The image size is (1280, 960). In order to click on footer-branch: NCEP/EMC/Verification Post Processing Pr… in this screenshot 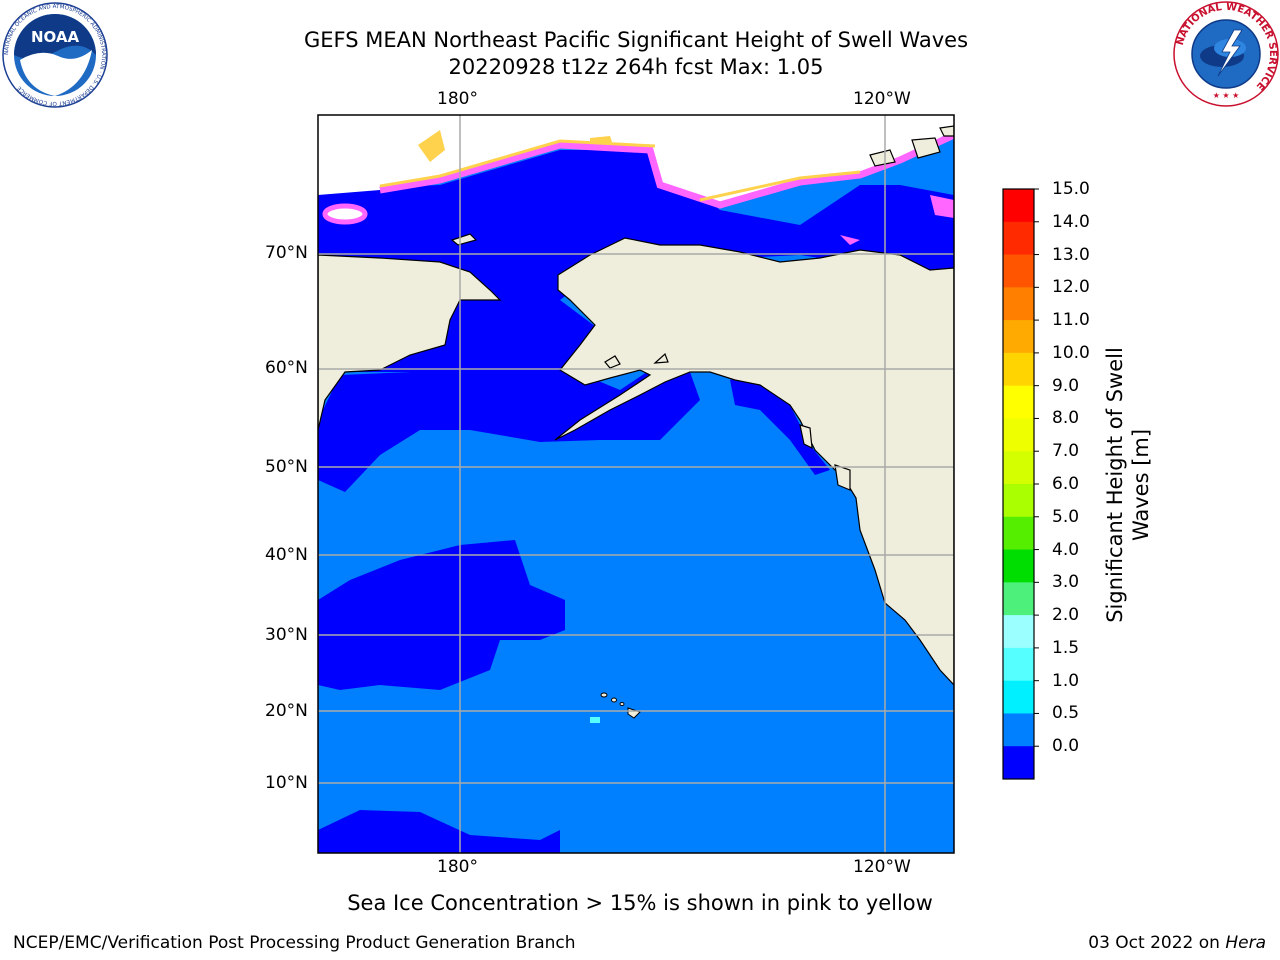, I will do `click(294, 943)`.